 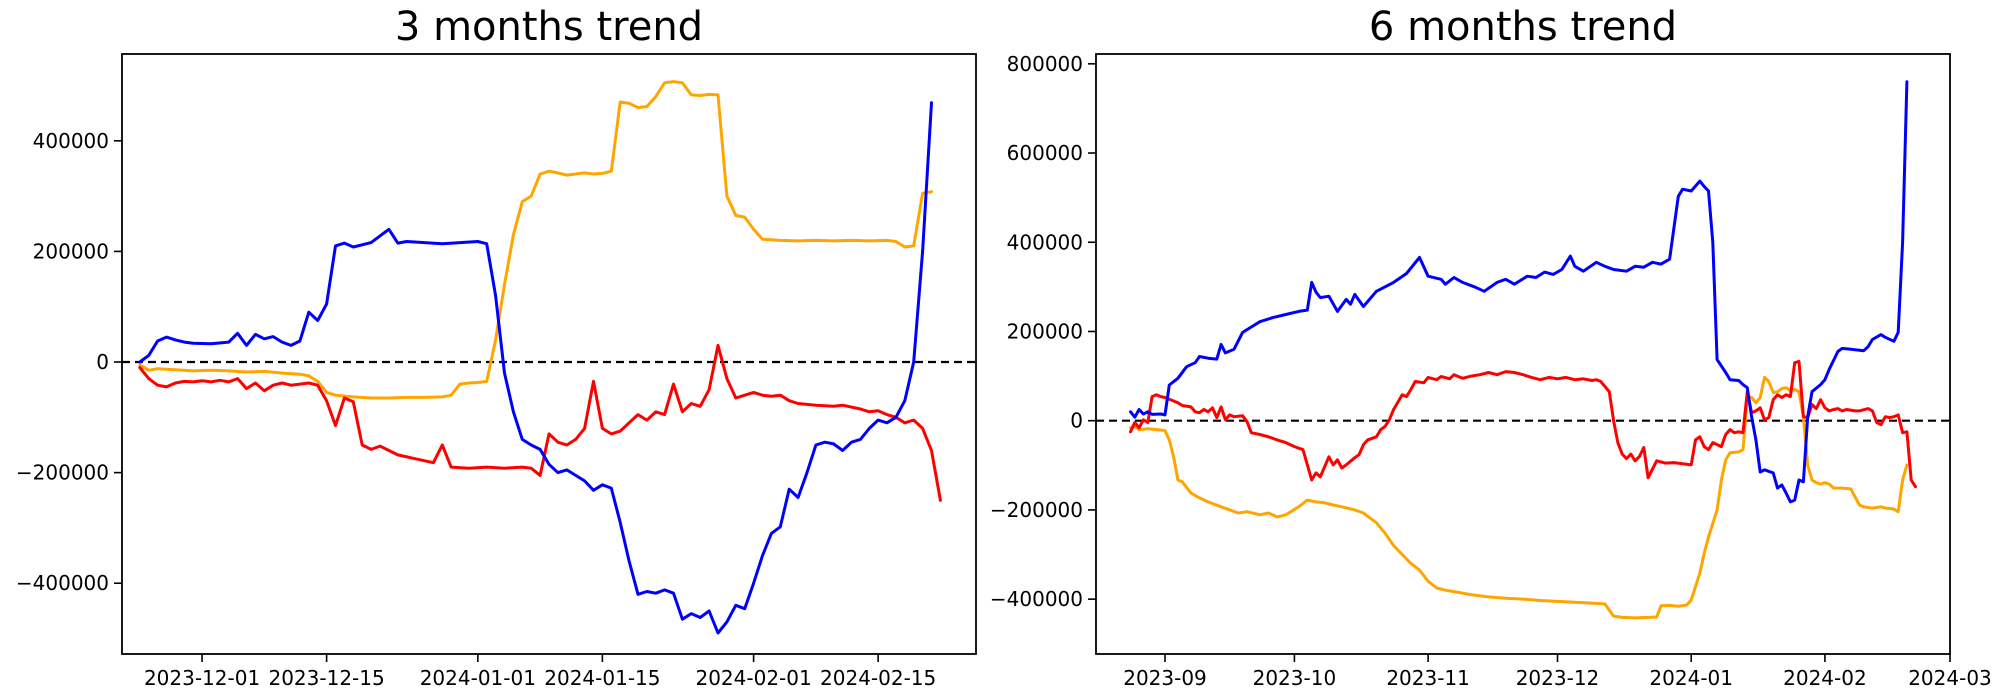 What do you see at coordinates (326, 678) in the screenshot?
I see `x-tick-label: 2023-12-15` at bounding box center [326, 678].